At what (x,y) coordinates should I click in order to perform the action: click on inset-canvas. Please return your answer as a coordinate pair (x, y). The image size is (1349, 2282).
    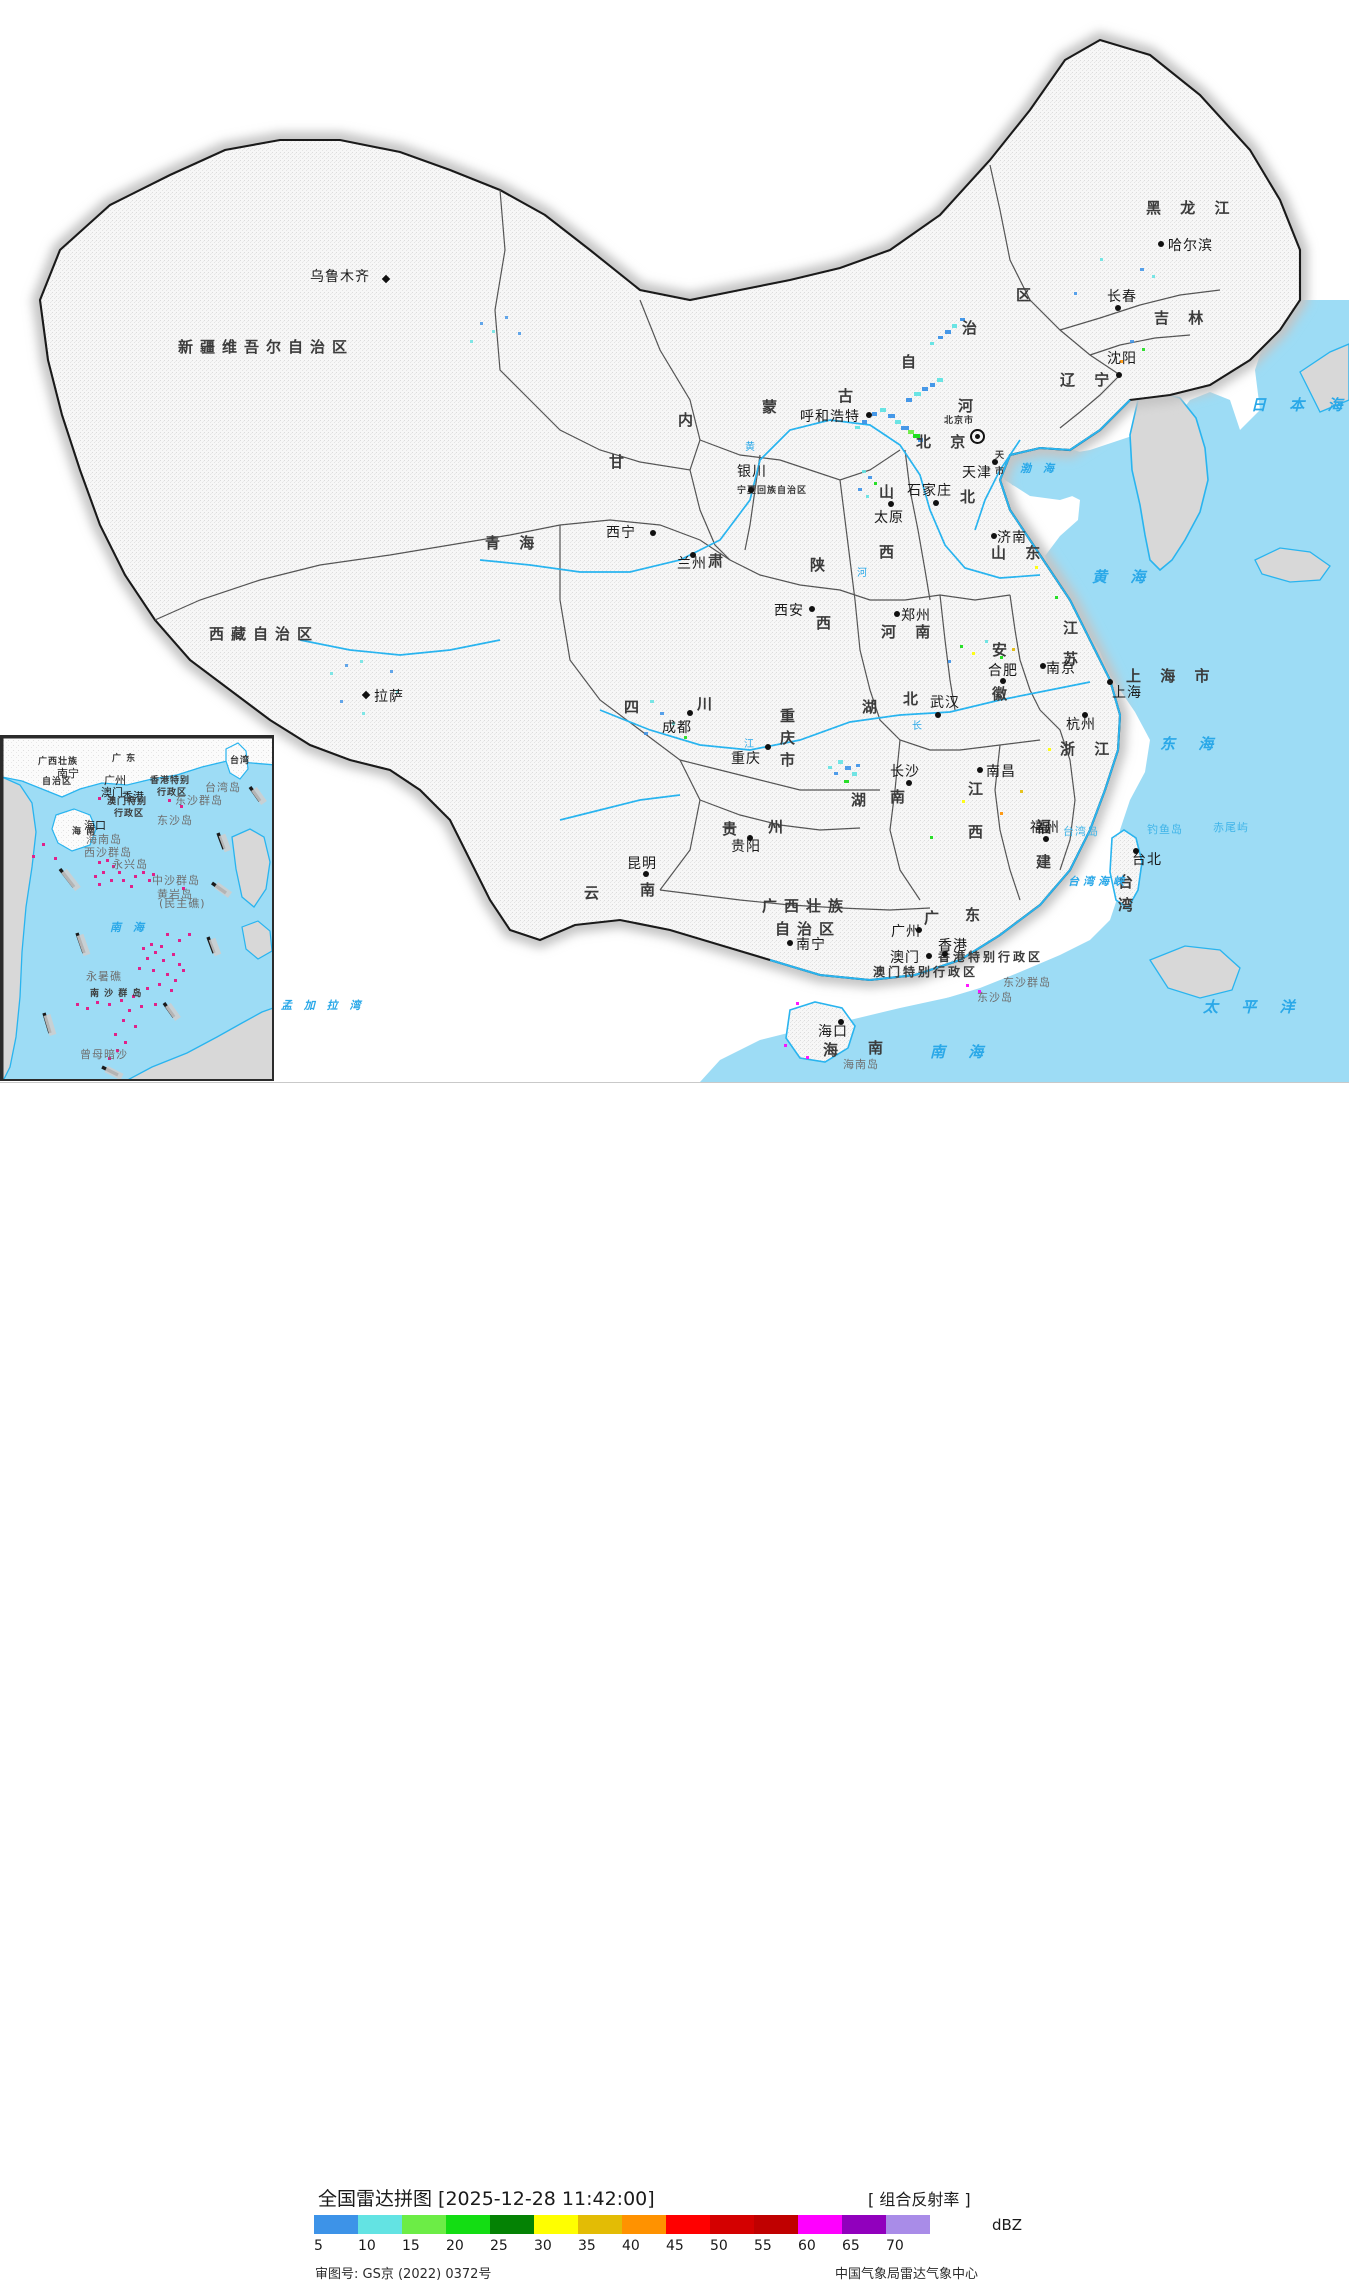
    Looking at the image, I should click on (137, 908).